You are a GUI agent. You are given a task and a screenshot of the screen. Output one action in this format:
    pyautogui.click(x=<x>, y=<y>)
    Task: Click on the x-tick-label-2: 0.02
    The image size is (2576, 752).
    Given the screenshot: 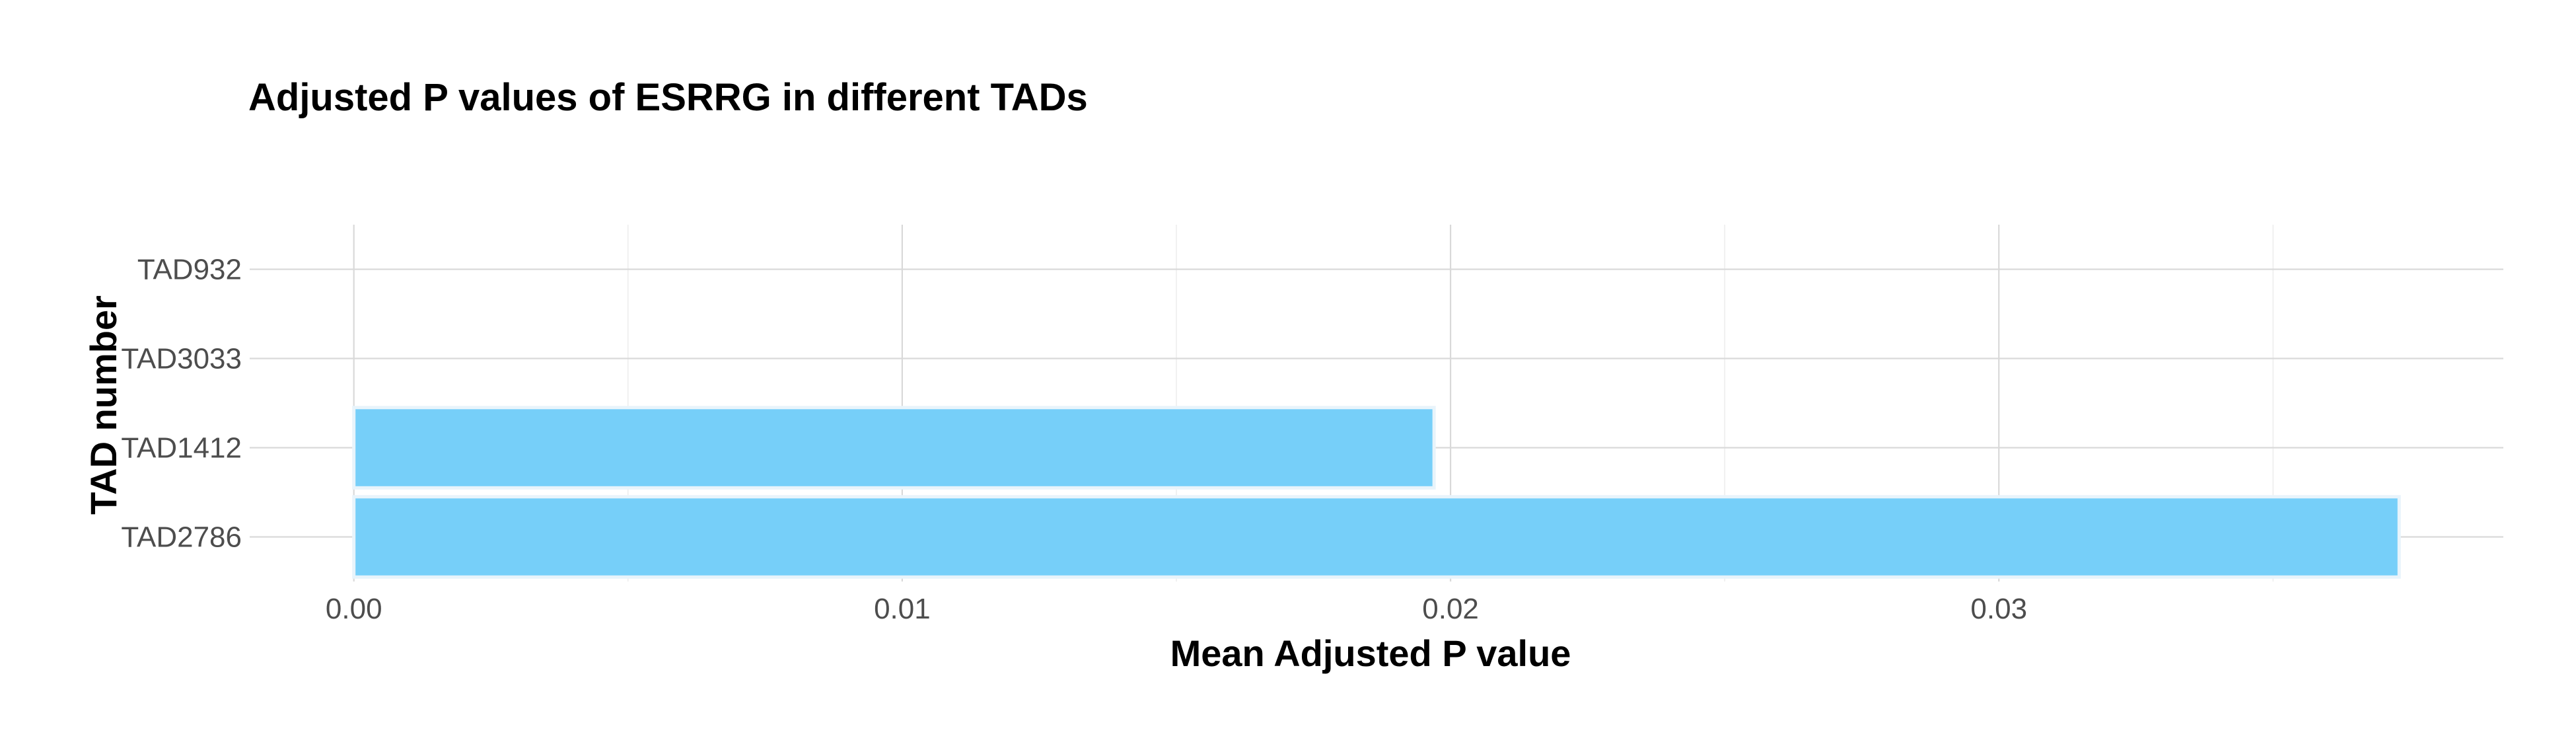 What is the action you would take?
    pyautogui.click(x=1450, y=609)
    